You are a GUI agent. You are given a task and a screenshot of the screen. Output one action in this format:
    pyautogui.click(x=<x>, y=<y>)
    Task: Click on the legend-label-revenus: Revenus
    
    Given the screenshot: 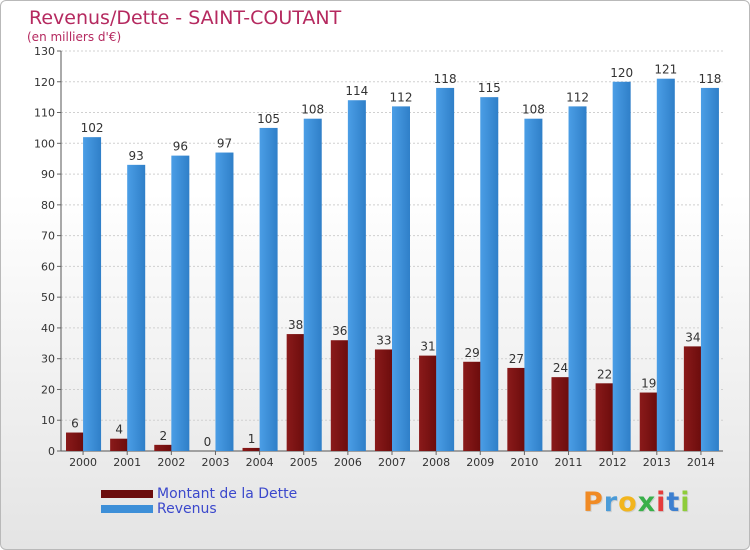 What is the action you would take?
    pyautogui.click(x=187, y=509)
    